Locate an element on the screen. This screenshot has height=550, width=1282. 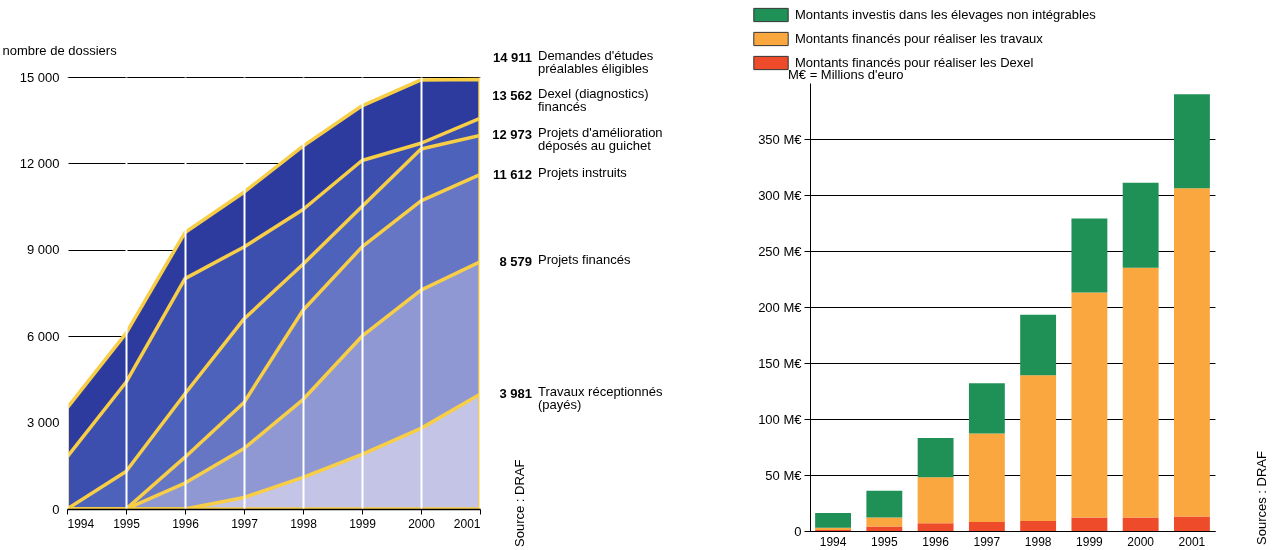
legend-label: Montants financés pour réaliser les Dexel is located at coordinates (914, 62).